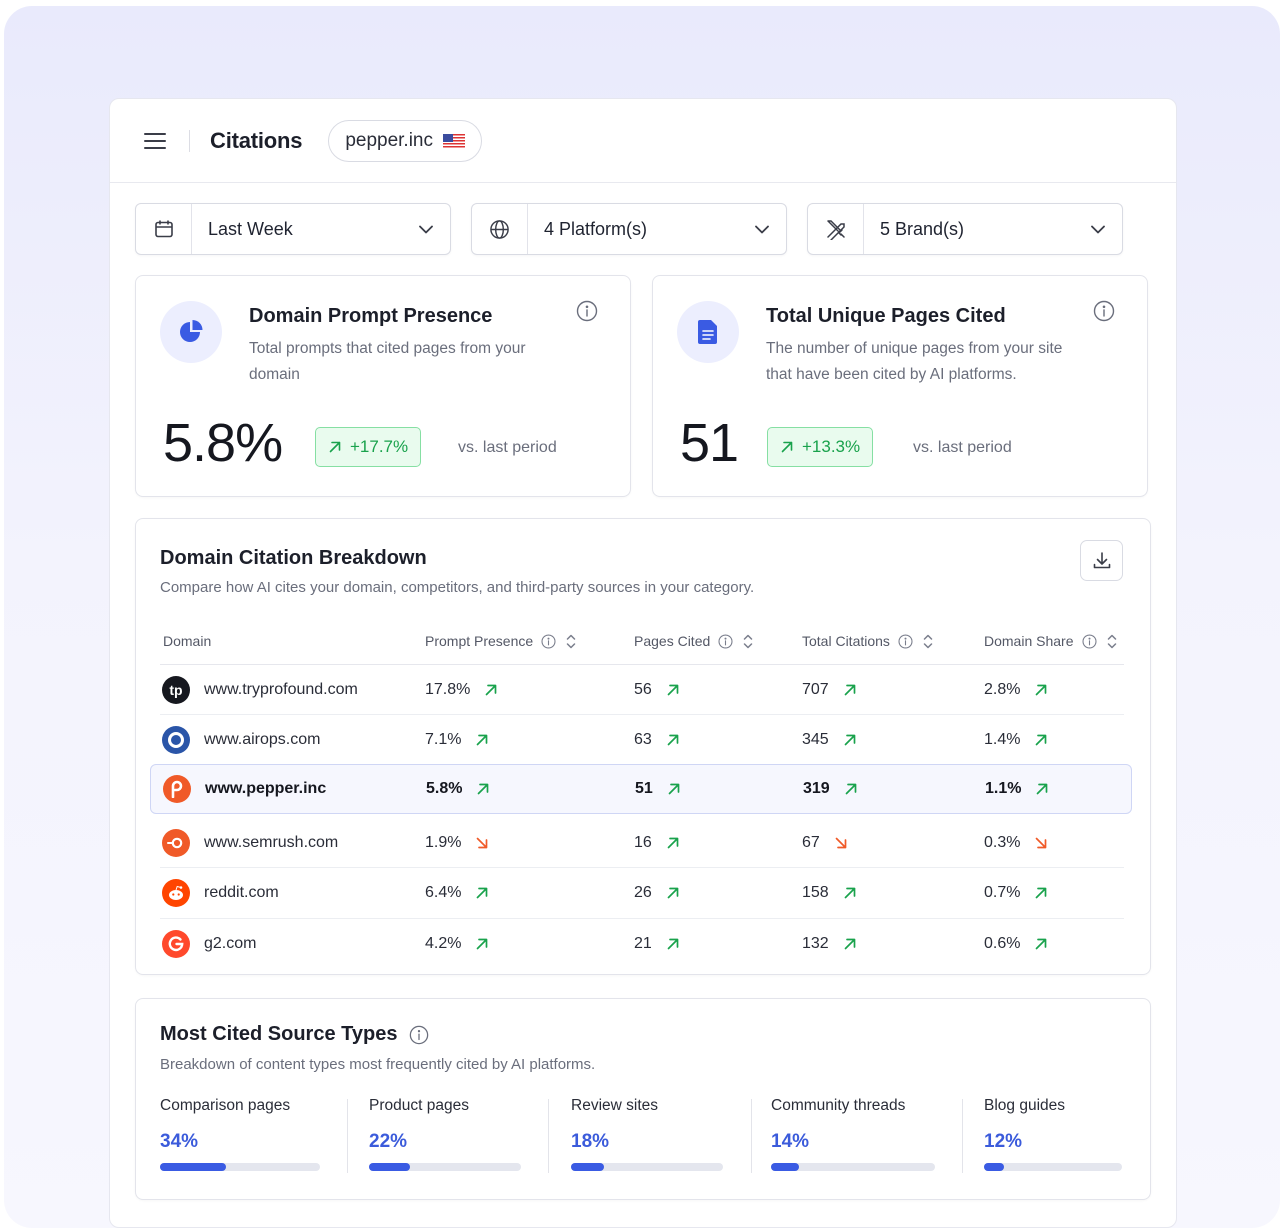  I want to click on globe-icon, so click(500, 229).